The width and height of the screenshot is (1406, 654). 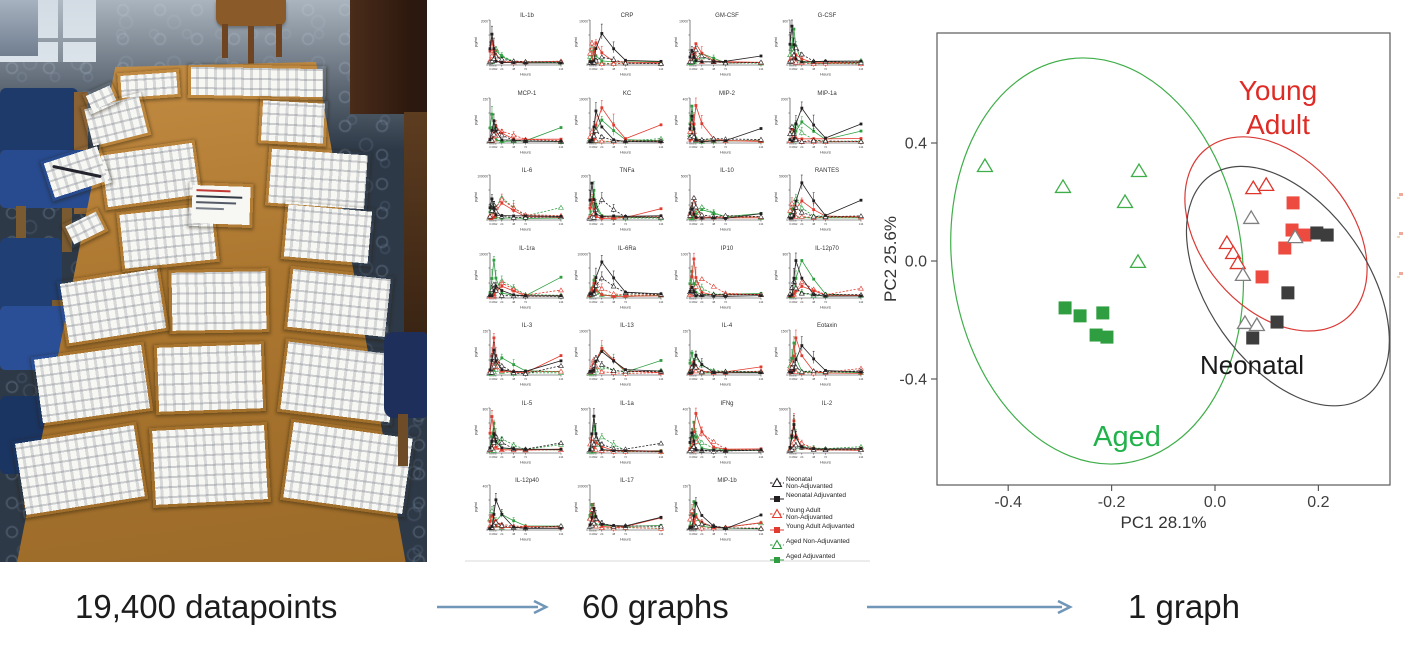 What do you see at coordinates (809, 483) in the screenshot?
I see `legend-label: Neonatal Non-Adjuvanted` at bounding box center [809, 483].